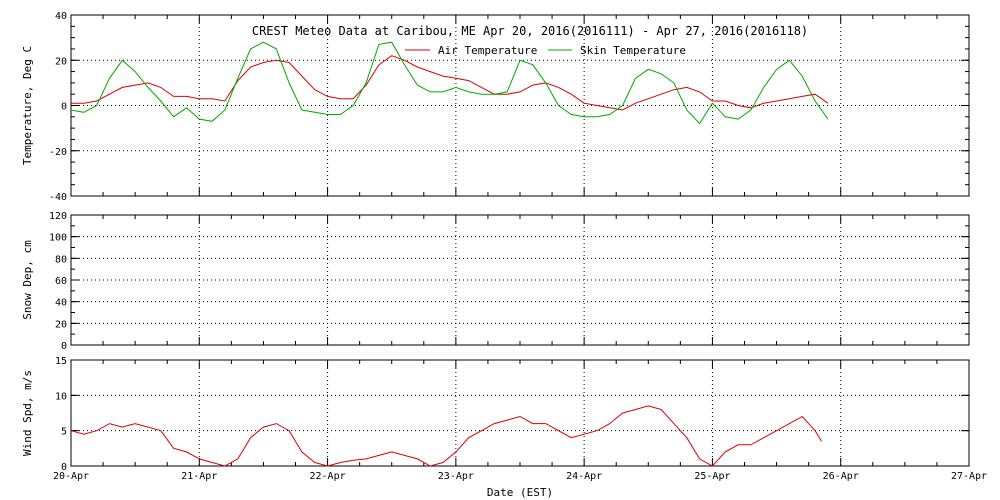 The image size is (1000, 500). What do you see at coordinates (712, 476) in the screenshot?
I see `x-tick-label: 25-Apr` at bounding box center [712, 476].